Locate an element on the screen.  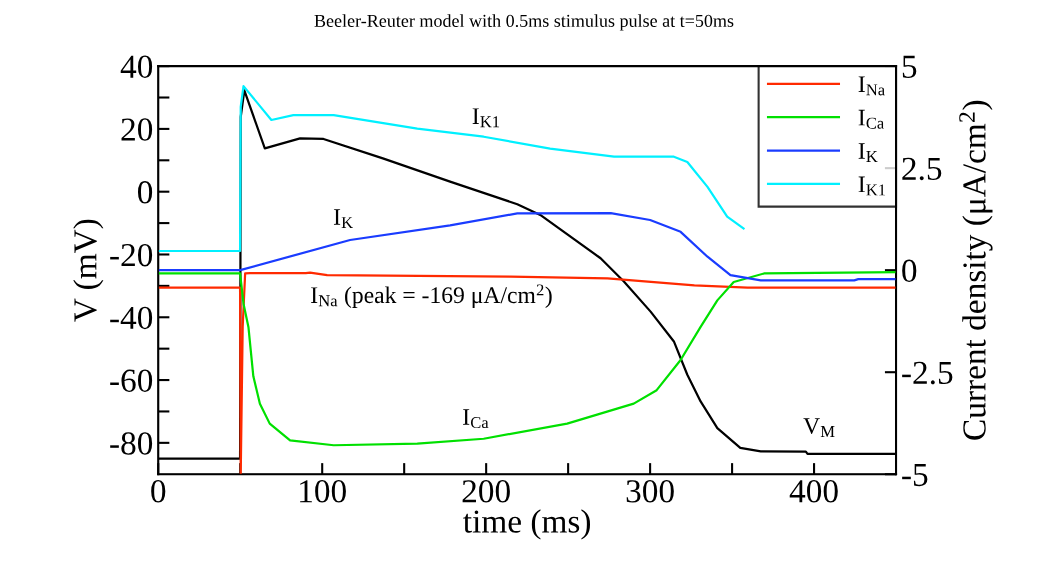
y-tick-label: -60 is located at coordinates (131, 380).